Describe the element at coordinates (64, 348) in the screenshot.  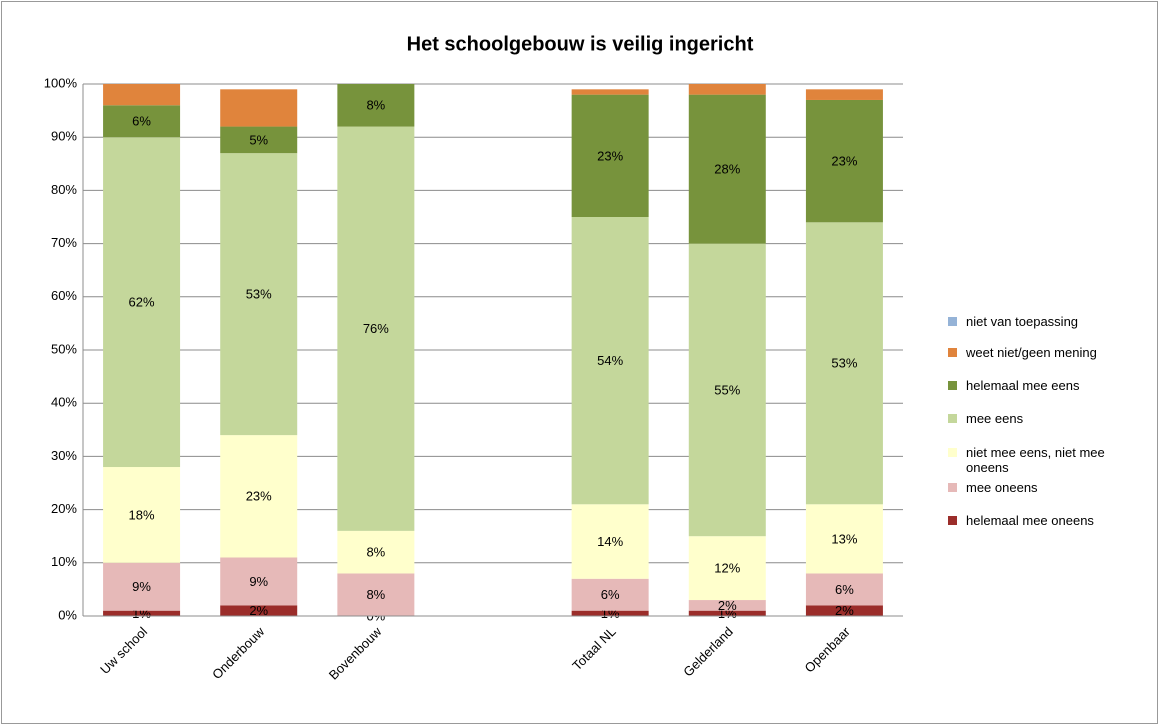
I see `y-tick-label: 50%` at that location.